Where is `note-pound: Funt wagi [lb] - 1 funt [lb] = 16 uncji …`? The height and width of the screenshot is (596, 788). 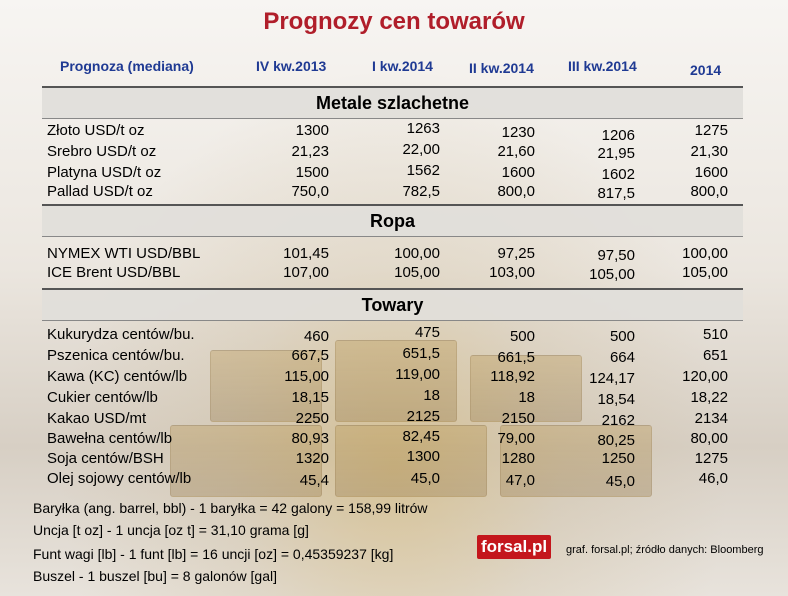 note-pound: Funt wagi [lb] - 1 funt [lb] = 16 uncji … is located at coordinates (213, 554).